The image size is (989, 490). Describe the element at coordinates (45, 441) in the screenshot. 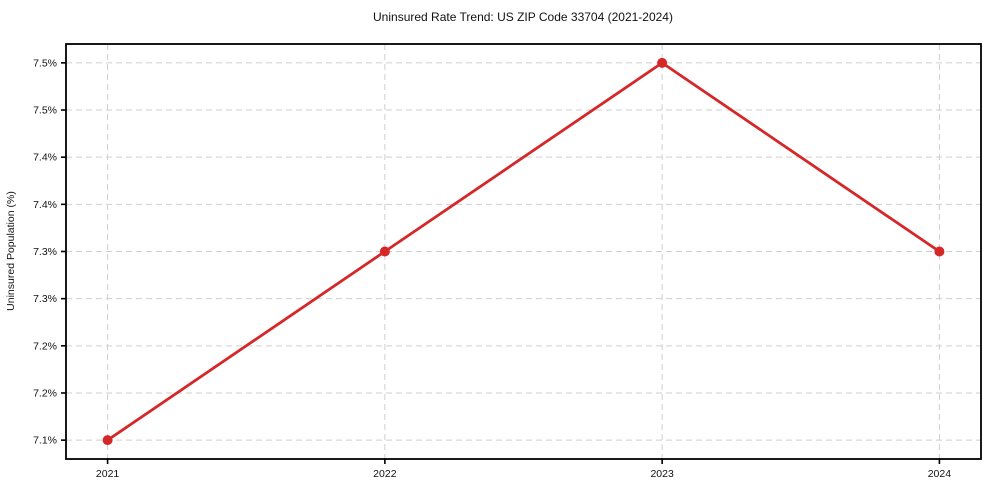

I see `y-tick-label: 7.1%` at that location.